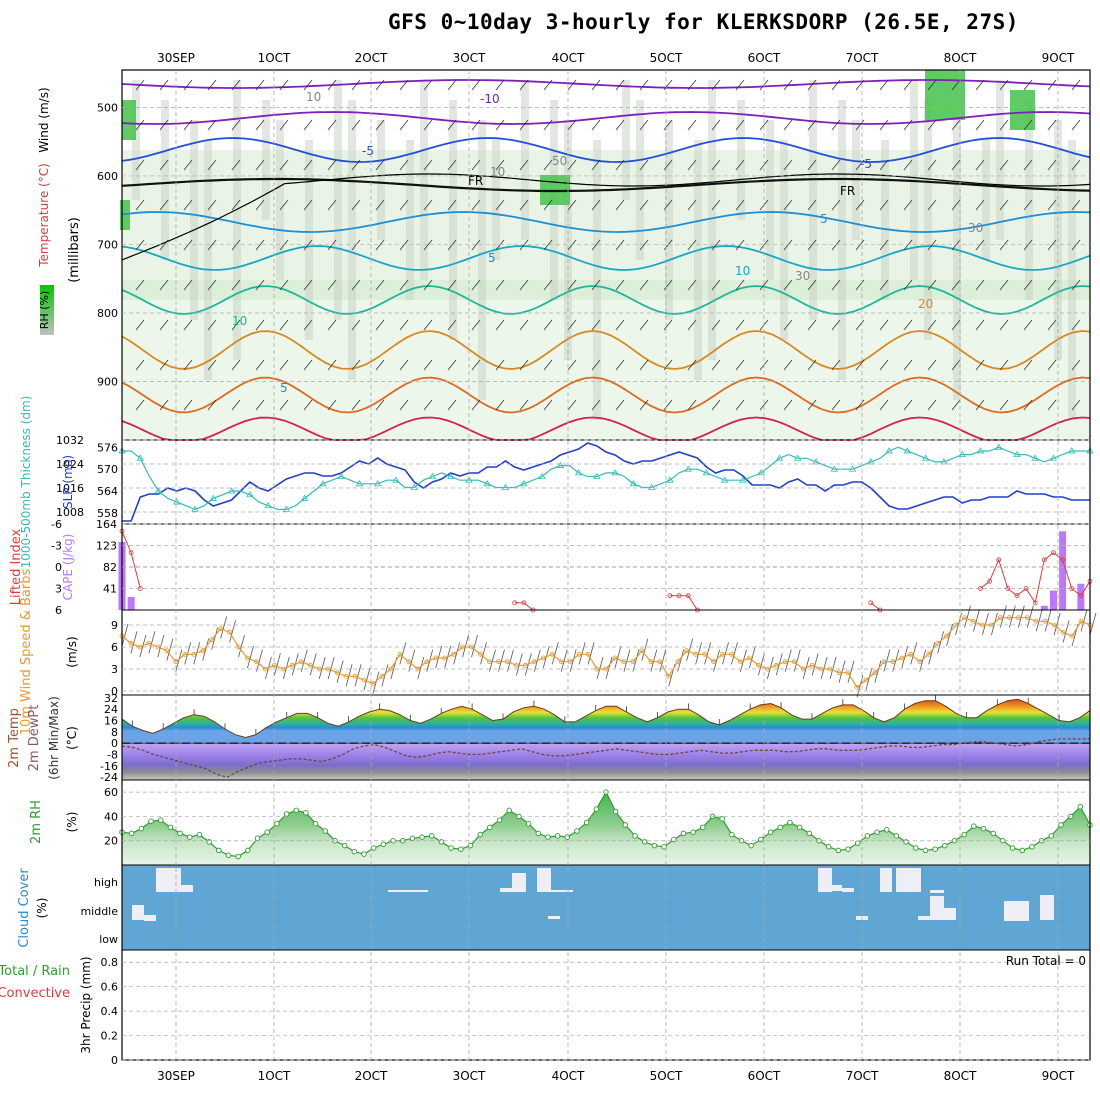 The image size is (1100, 1100). I want to click on contour-label: 5, so click(492, 258).